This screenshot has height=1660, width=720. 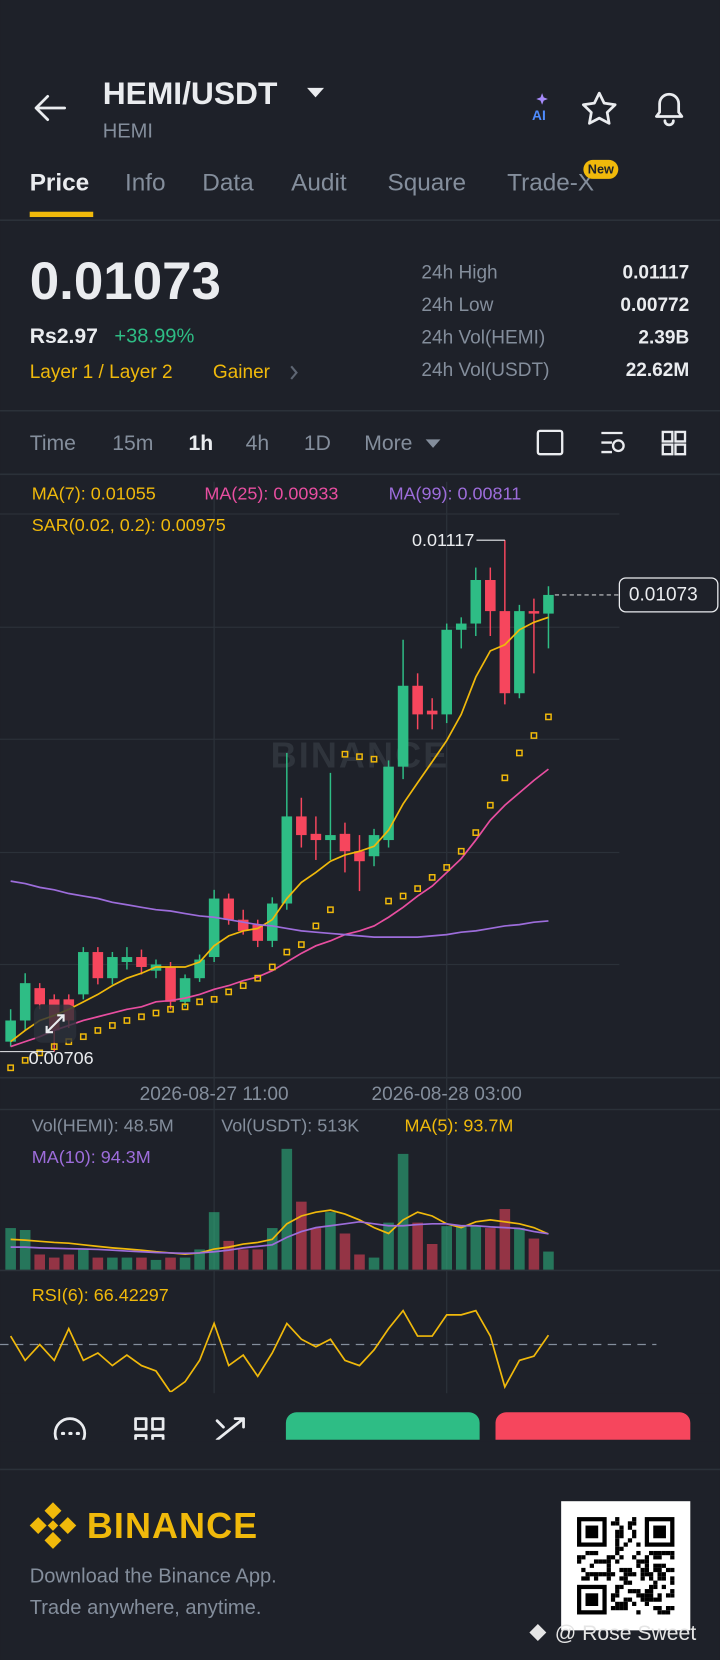 What do you see at coordinates (190, 93) in the screenshot?
I see `pair-title: HEMI/USDT` at bounding box center [190, 93].